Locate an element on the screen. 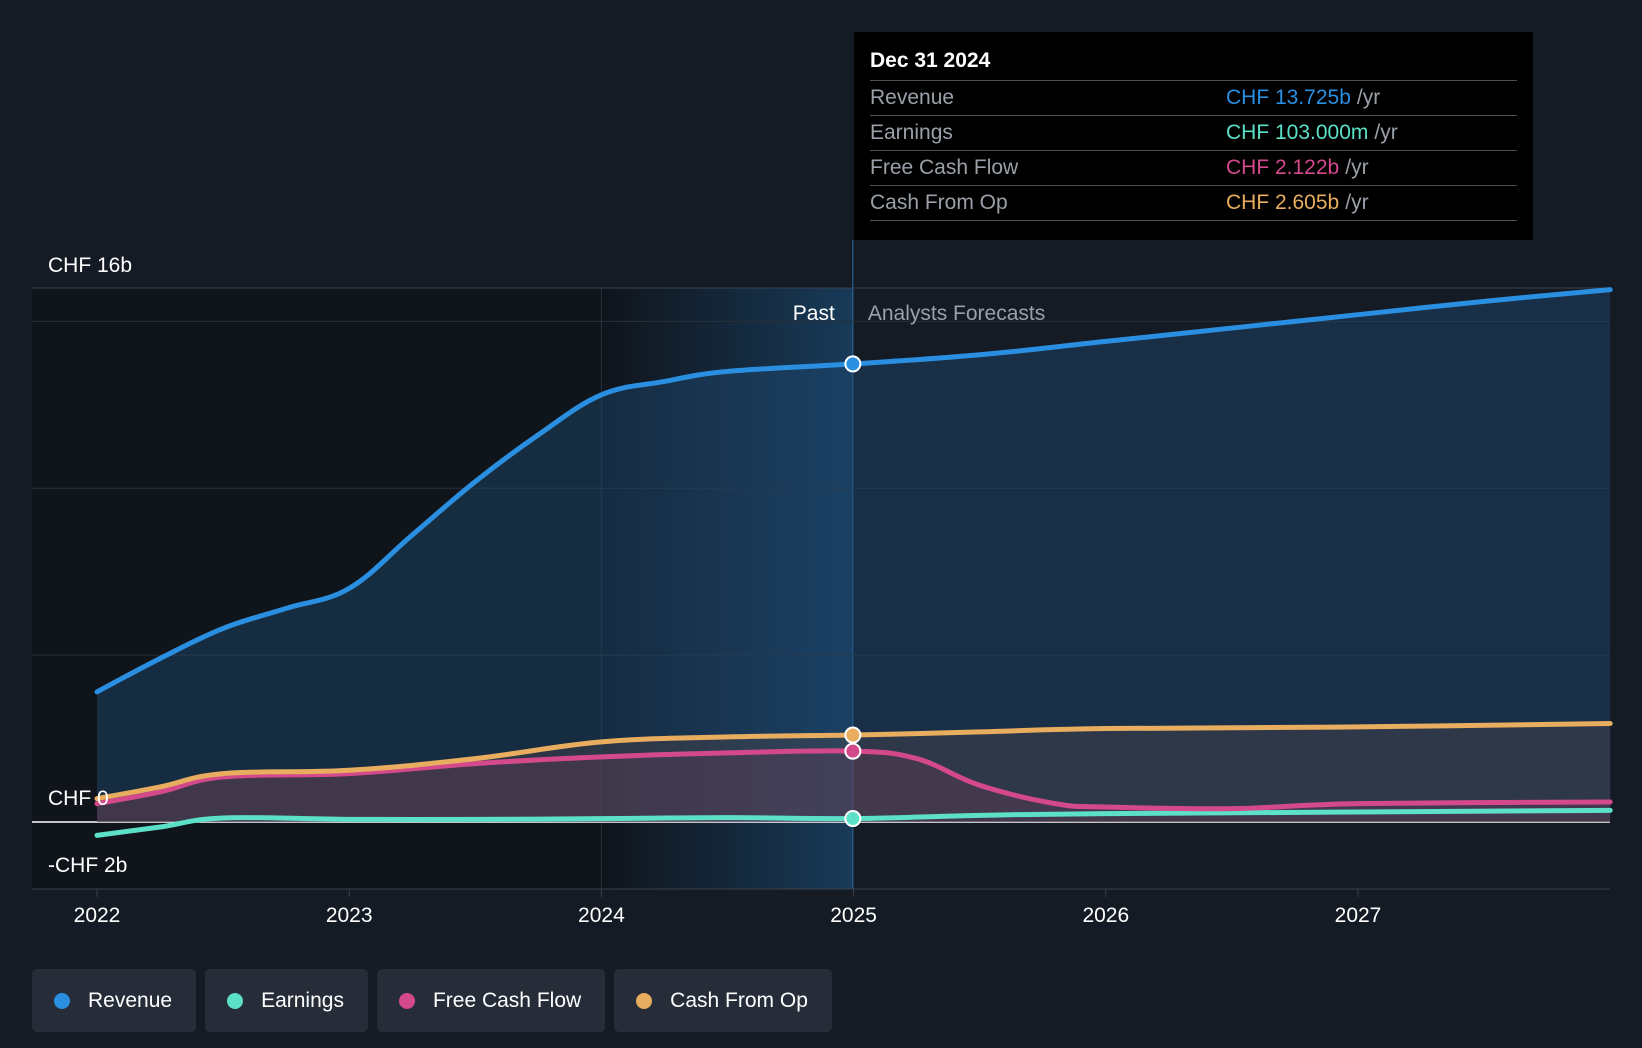 The width and height of the screenshot is (1642, 1048). data-point-earnings is located at coordinates (853, 819).